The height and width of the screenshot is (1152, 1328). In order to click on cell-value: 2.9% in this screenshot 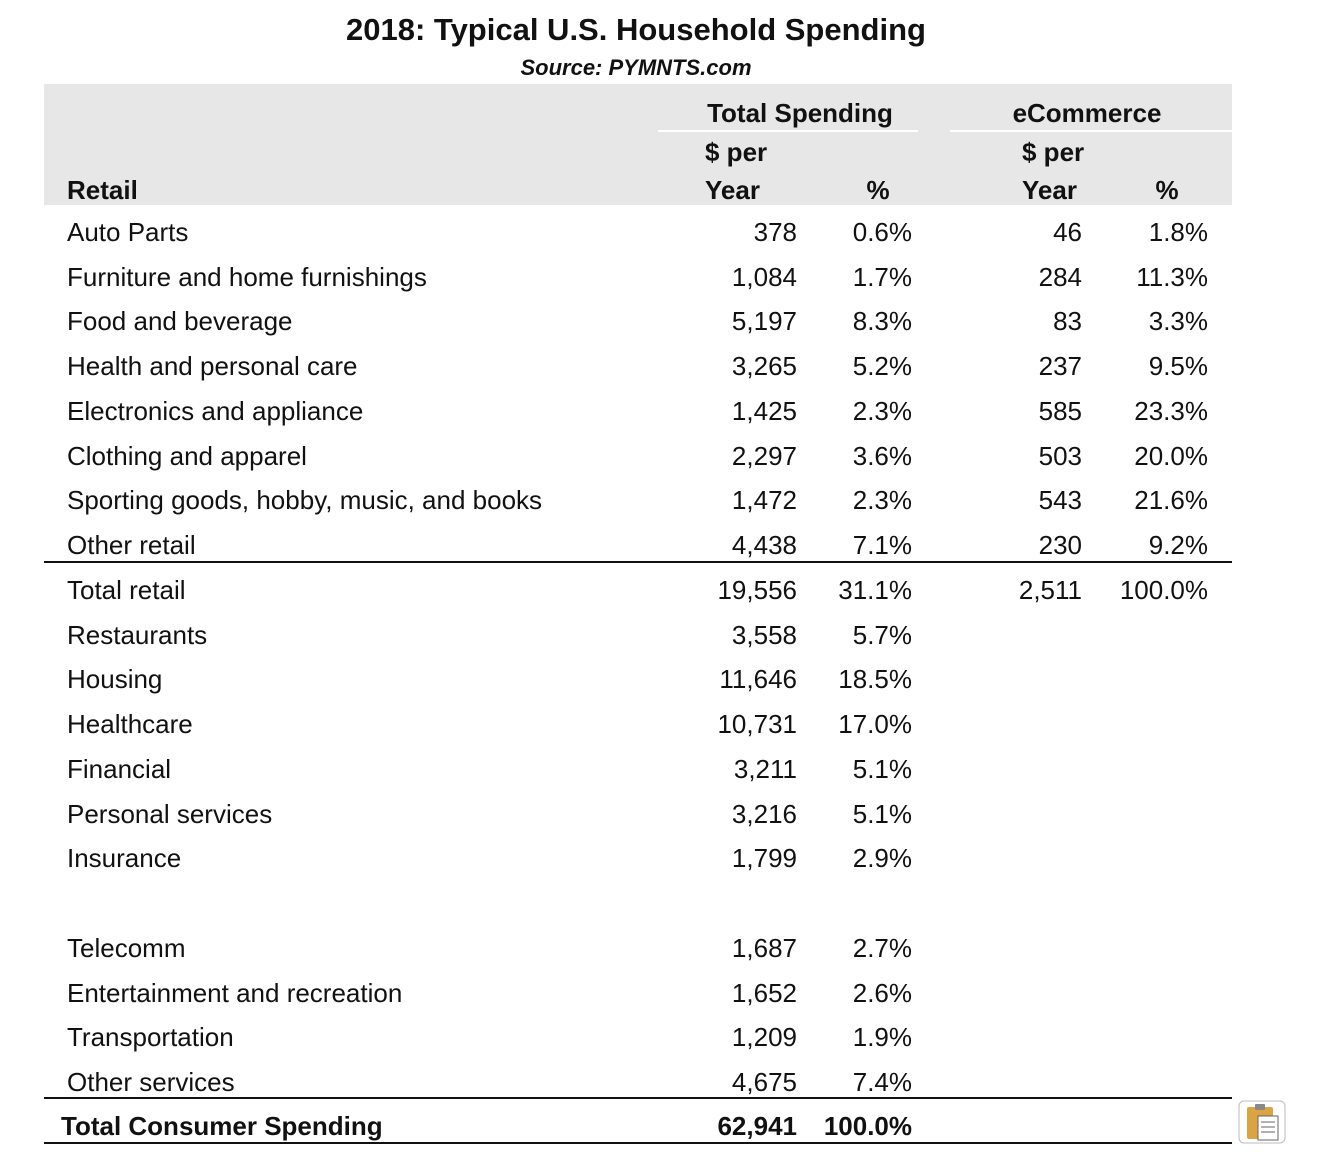, I will do `click(882, 858)`.